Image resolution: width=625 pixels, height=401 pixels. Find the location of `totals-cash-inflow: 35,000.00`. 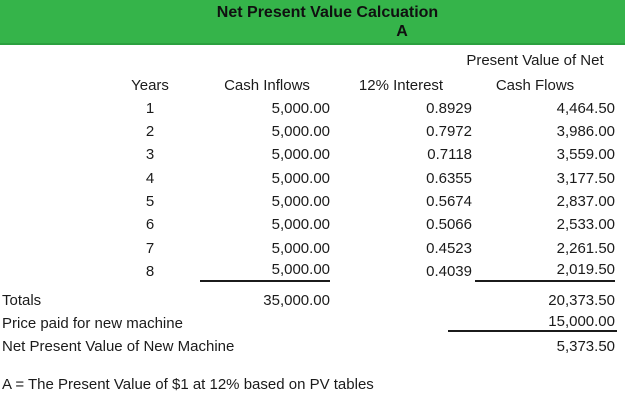

totals-cash-inflow: 35,000.00 is located at coordinates (296, 300).